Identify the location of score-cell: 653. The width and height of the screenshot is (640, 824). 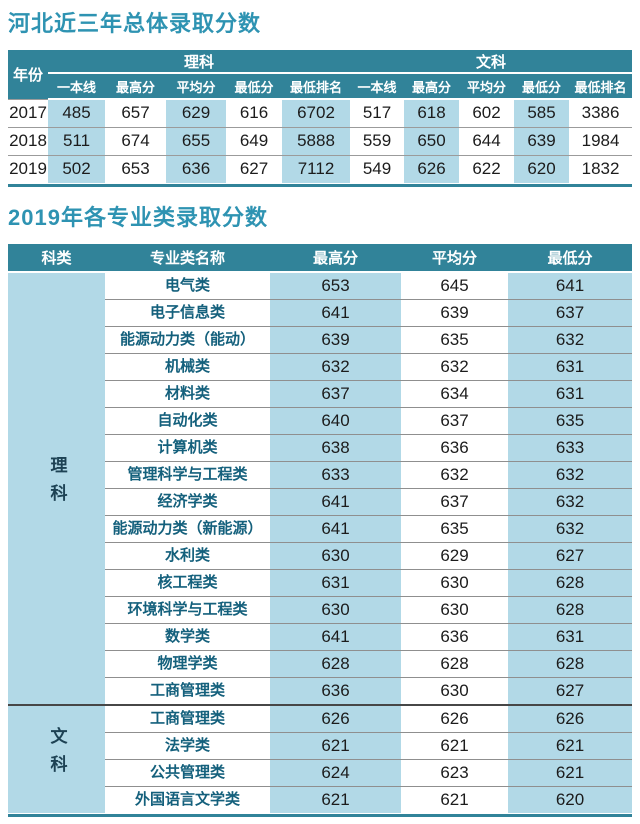
(135, 168).